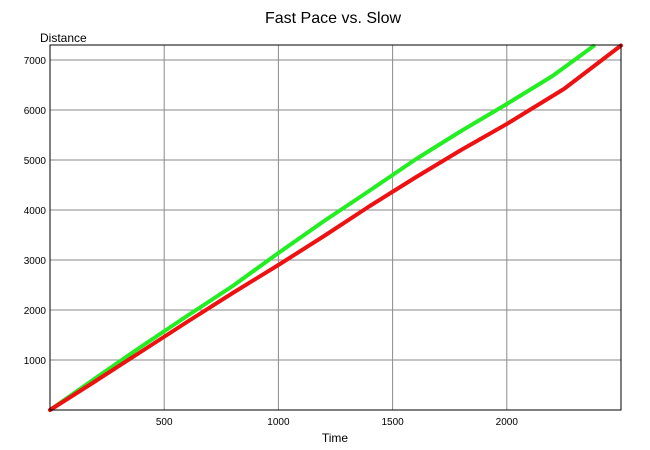 The height and width of the screenshot is (450, 650). I want to click on chart-title: Fast Pace vs. Slow, so click(333, 18).